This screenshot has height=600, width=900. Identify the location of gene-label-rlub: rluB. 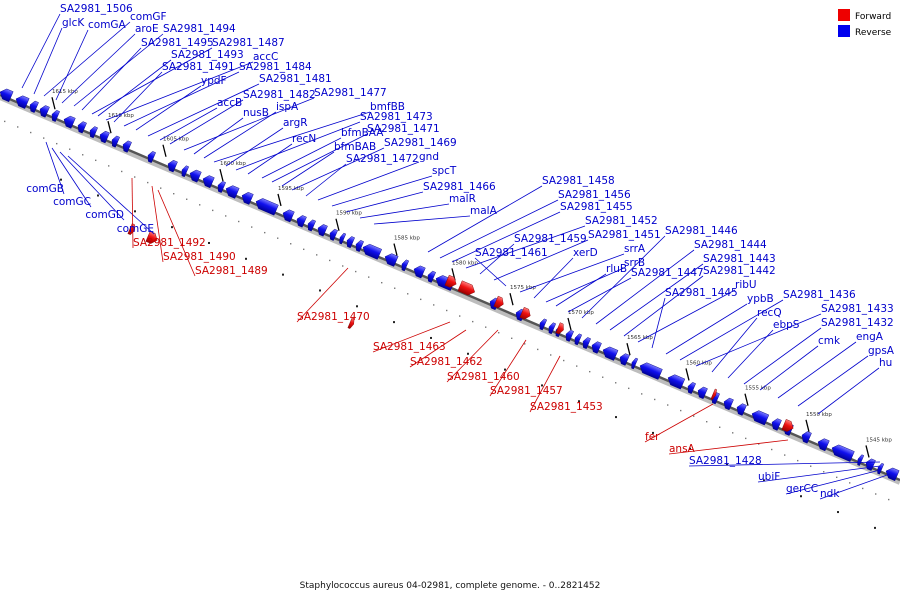
(616, 269).